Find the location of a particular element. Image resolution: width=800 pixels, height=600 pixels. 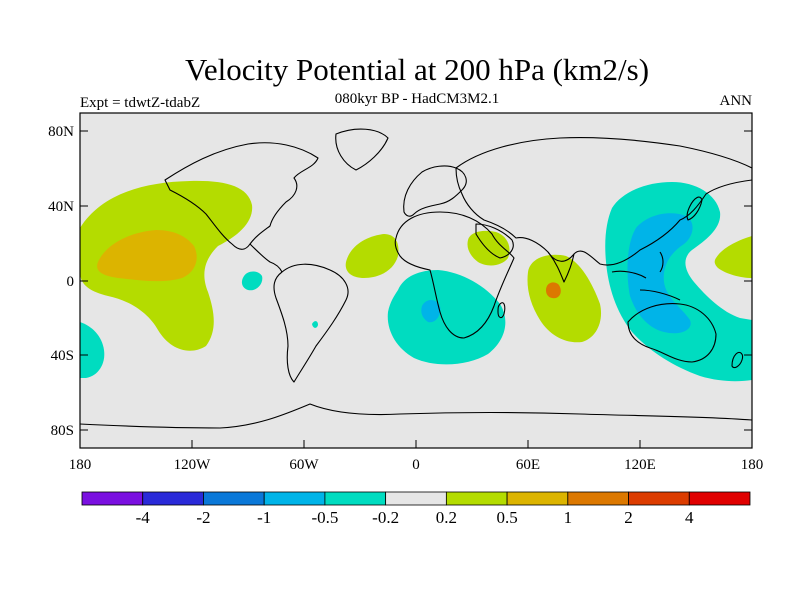

experiment-label: Expt = tdwtZ-tdabZ is located at coordinates (140, 103).